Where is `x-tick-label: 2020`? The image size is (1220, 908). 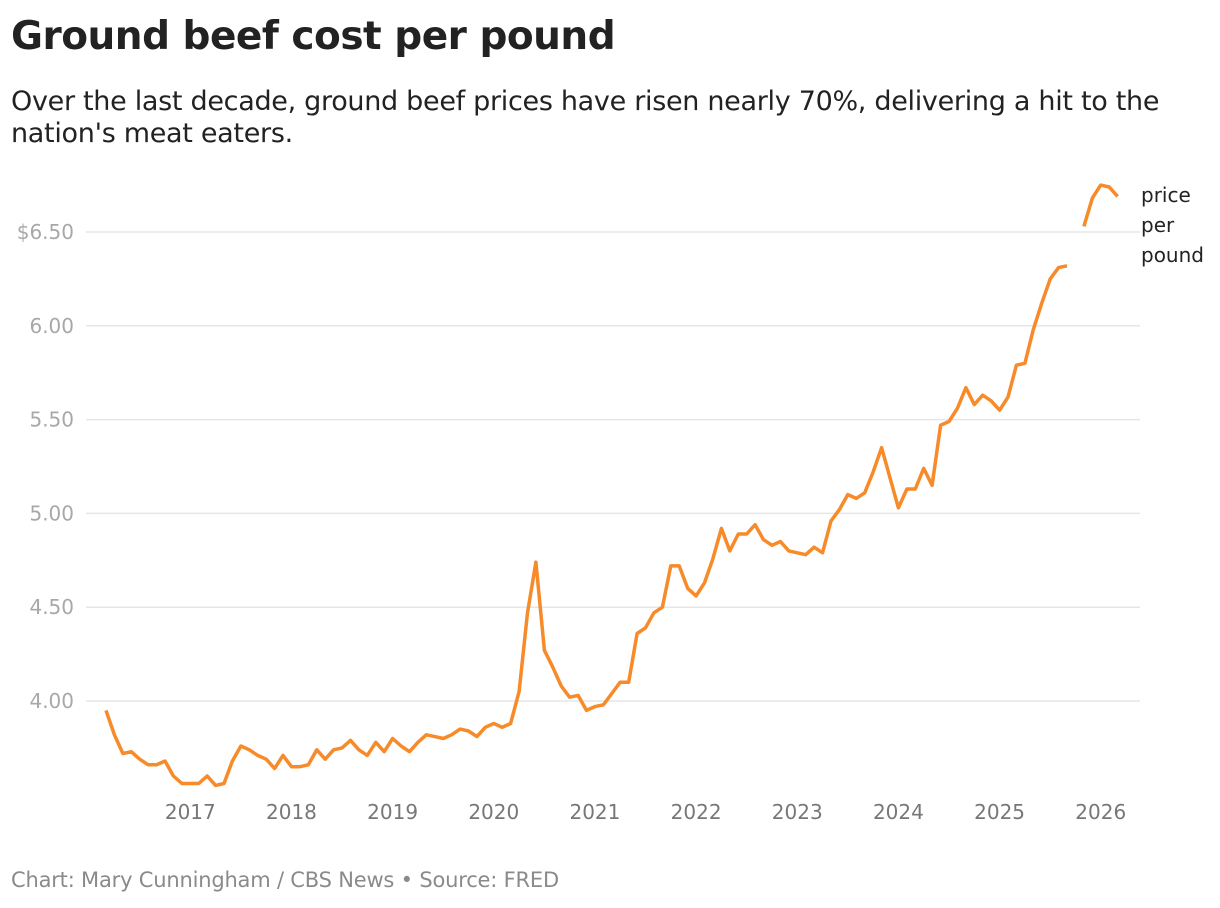
x-tick-label: 2020 is located at coordinates (493, 812).